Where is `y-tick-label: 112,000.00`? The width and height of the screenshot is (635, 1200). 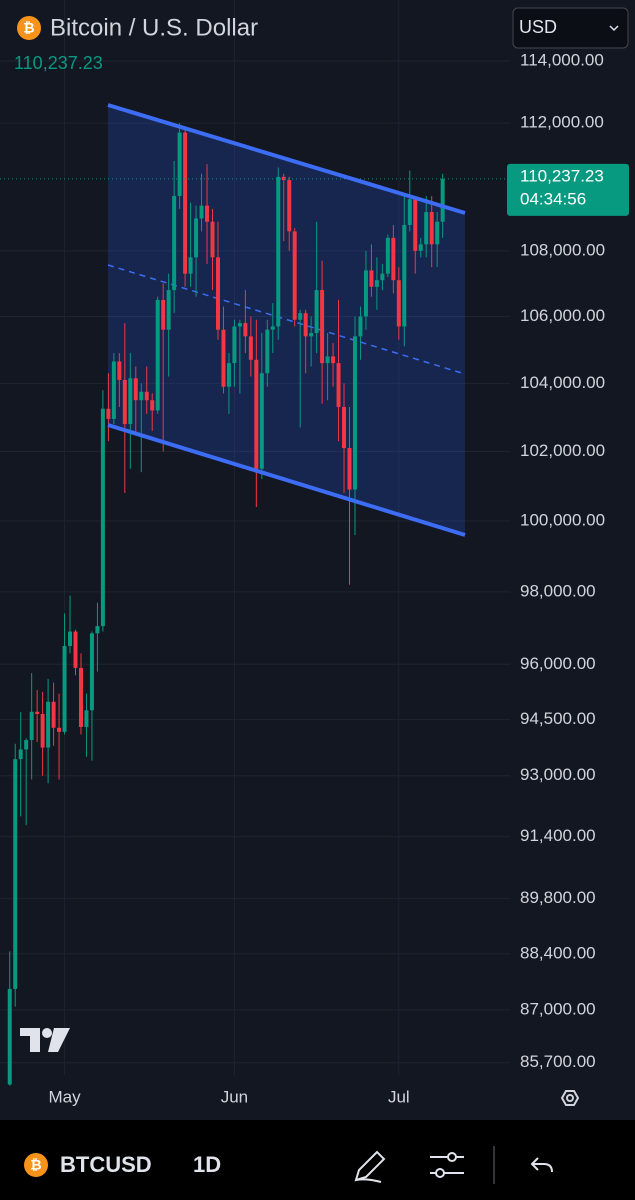
y-tick-label: 112,000.00 is located at coordinates (562, 122).